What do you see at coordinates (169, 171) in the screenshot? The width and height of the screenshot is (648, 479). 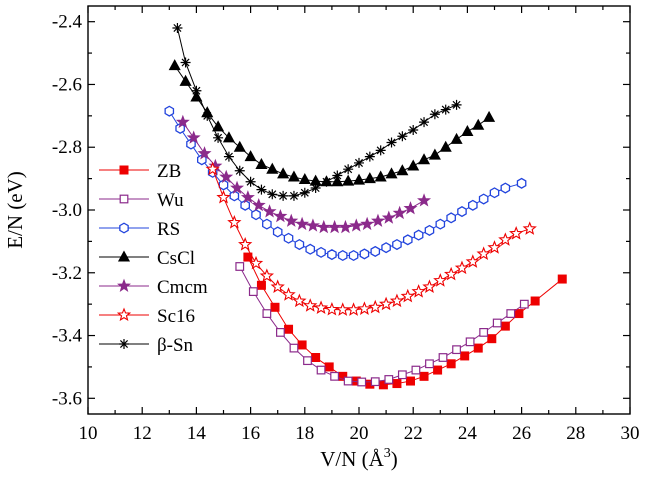 I see `legend-label-zb: ZB` at bounding box center [169, 171].